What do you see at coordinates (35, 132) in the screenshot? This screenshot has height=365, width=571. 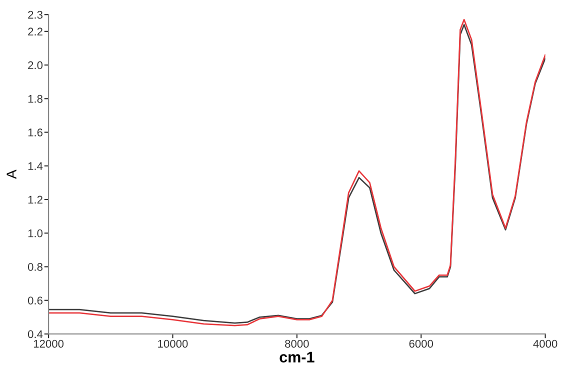 I see `y-tick-label: 1.6` at bounding box center [35, 132].